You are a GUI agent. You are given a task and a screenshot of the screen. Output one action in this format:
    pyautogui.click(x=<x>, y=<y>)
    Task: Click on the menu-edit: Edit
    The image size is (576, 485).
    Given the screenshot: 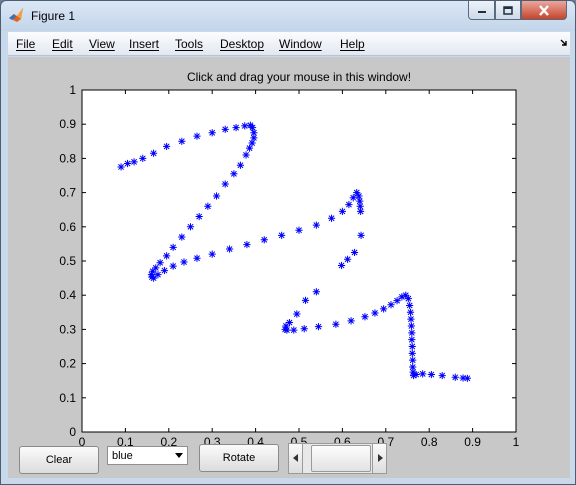 What is the action you would take?
    pyautogui.click(x=62, y=44)
    